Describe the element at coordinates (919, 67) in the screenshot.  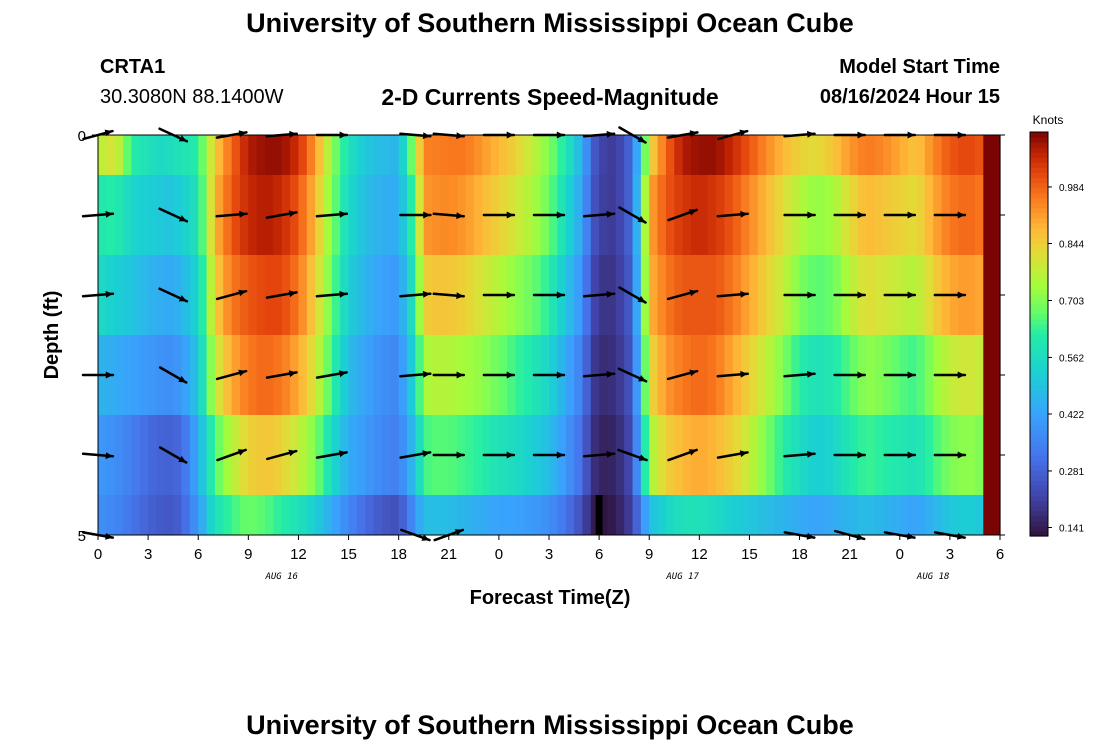
I see `model-start-label: Model Start Time` at that location.